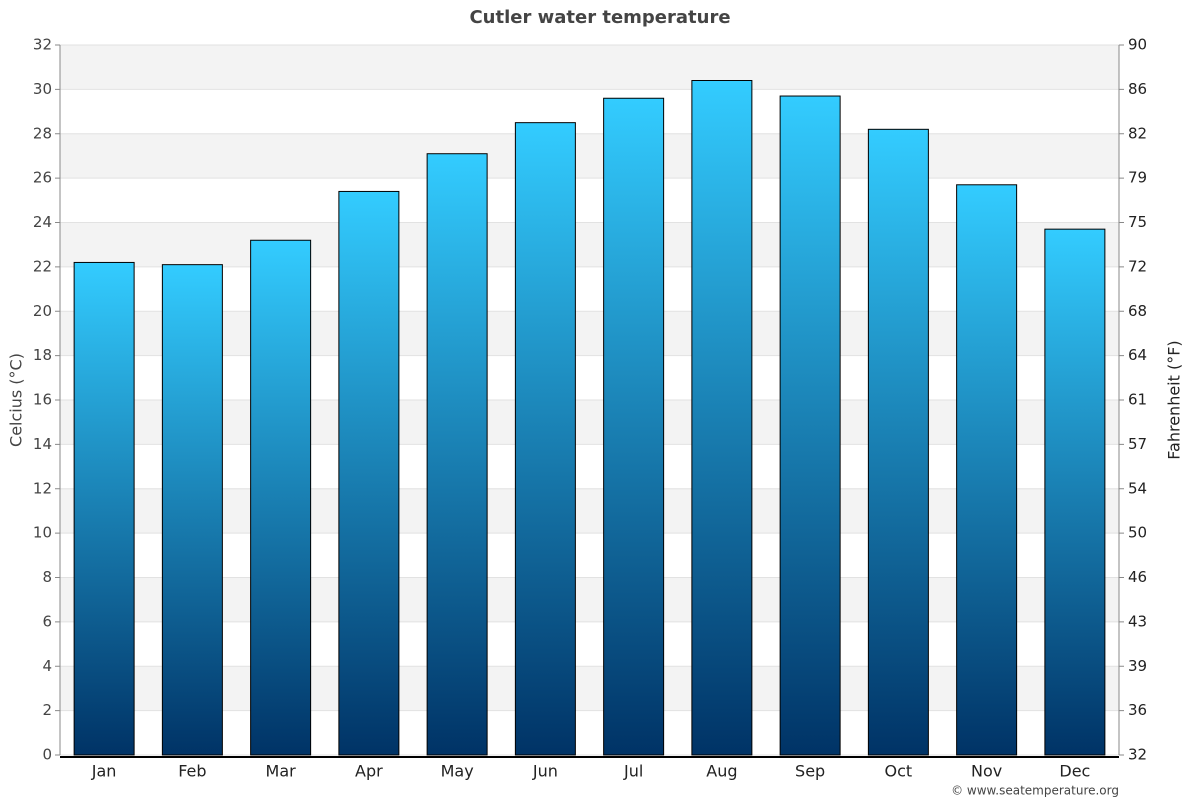 Image resolution: width=1200 pixels, height=800 pixels. What do you see at coordinates (1137, 266) in the screenshot?
I see `y2-tick-label: 72` at bounding box center [1137, 266].